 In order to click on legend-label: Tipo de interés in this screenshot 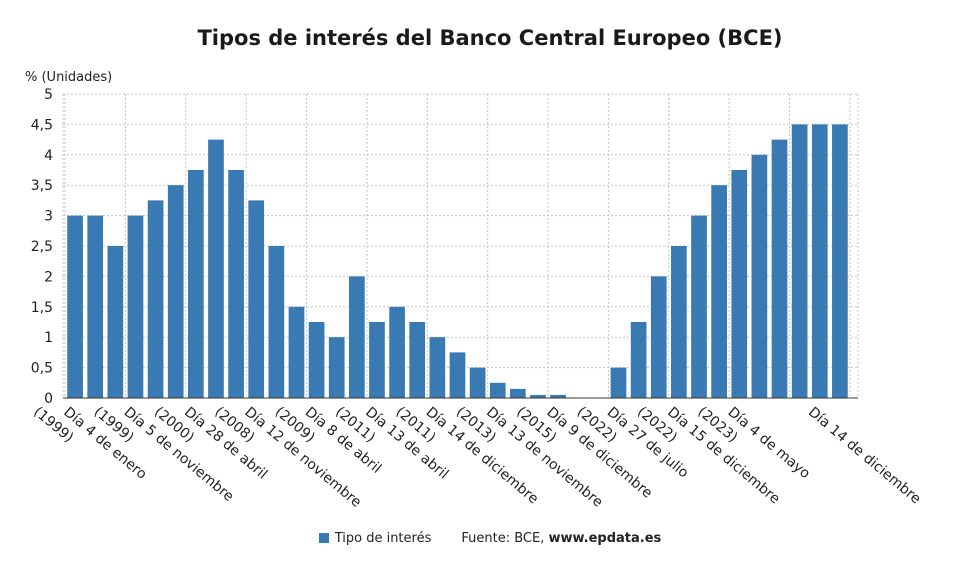, I will do `click(383, 538)`.